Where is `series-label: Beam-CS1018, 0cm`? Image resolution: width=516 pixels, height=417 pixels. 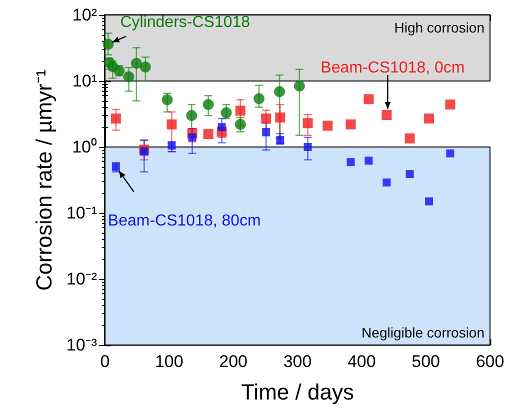
series-label: Beam-CS1018, 0cm is located at coordinates (392, 68).